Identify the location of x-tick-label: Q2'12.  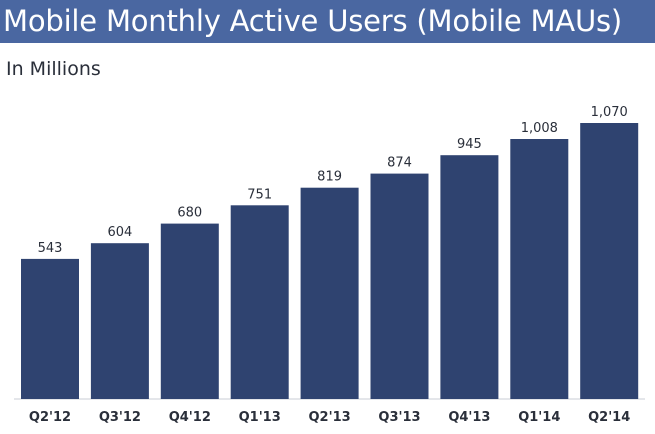
(50, 417).